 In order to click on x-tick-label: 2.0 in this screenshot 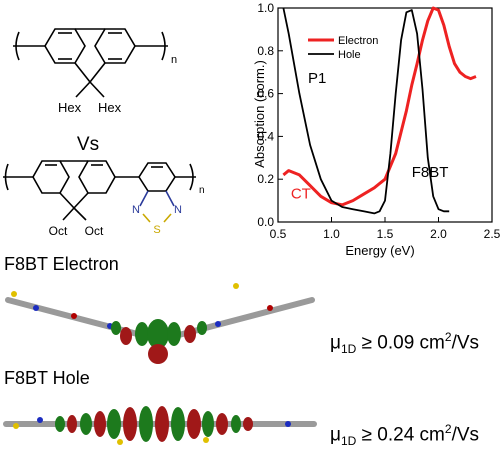, I will do `click(438, 234)`.